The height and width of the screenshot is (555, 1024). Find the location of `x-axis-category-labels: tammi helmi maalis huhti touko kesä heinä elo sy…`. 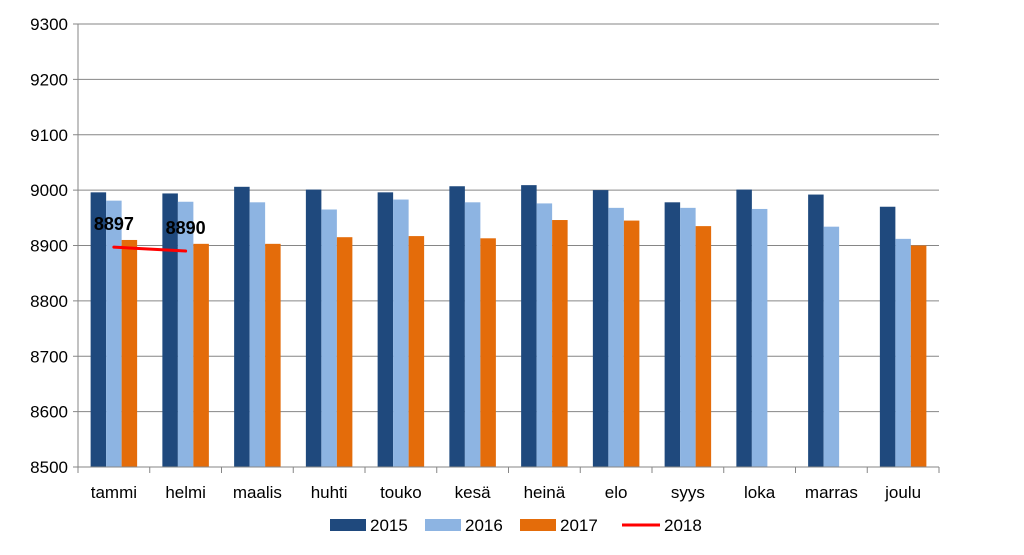

x-axis-category-labels: tammi helmi maalis huhti touko kesä heinä elo sy… is located at coordinates (506, 492).